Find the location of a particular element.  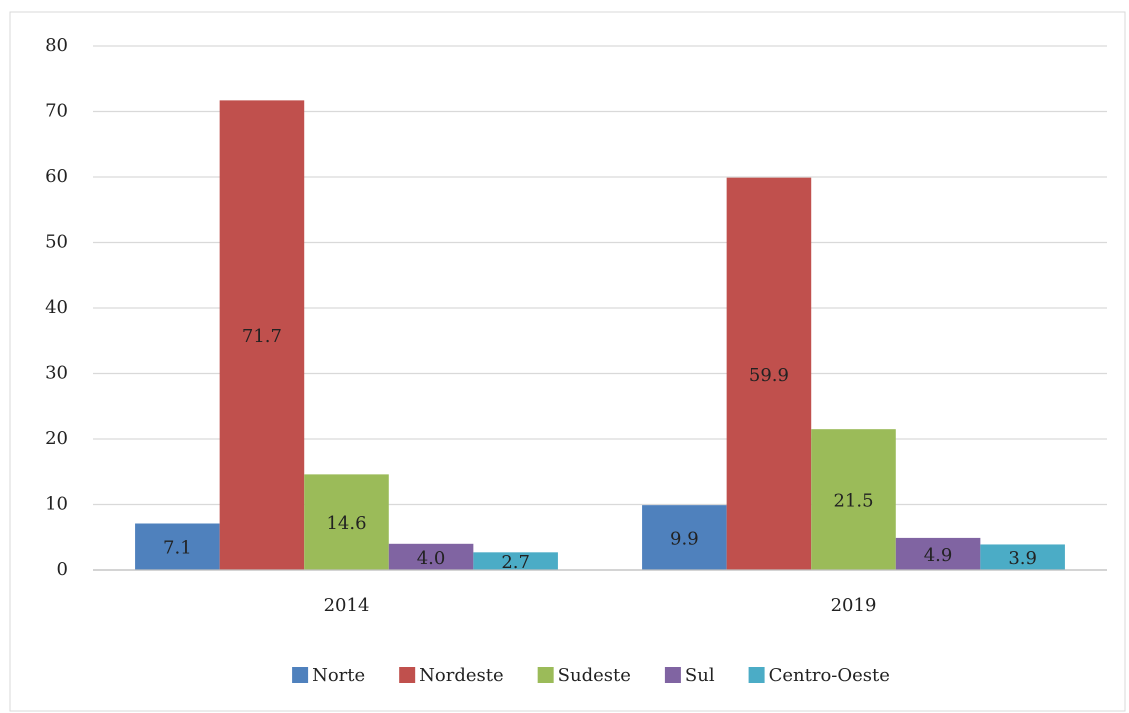

legend-label: Norte is located at coordinates (338, 675).